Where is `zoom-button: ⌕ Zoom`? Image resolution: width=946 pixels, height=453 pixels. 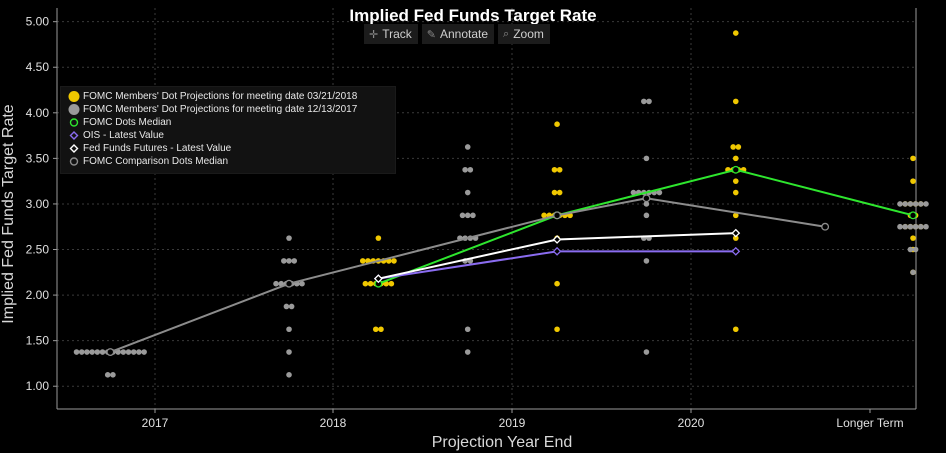
zoom-button: ⌕ Zoom is located at coordinates (524, 34).